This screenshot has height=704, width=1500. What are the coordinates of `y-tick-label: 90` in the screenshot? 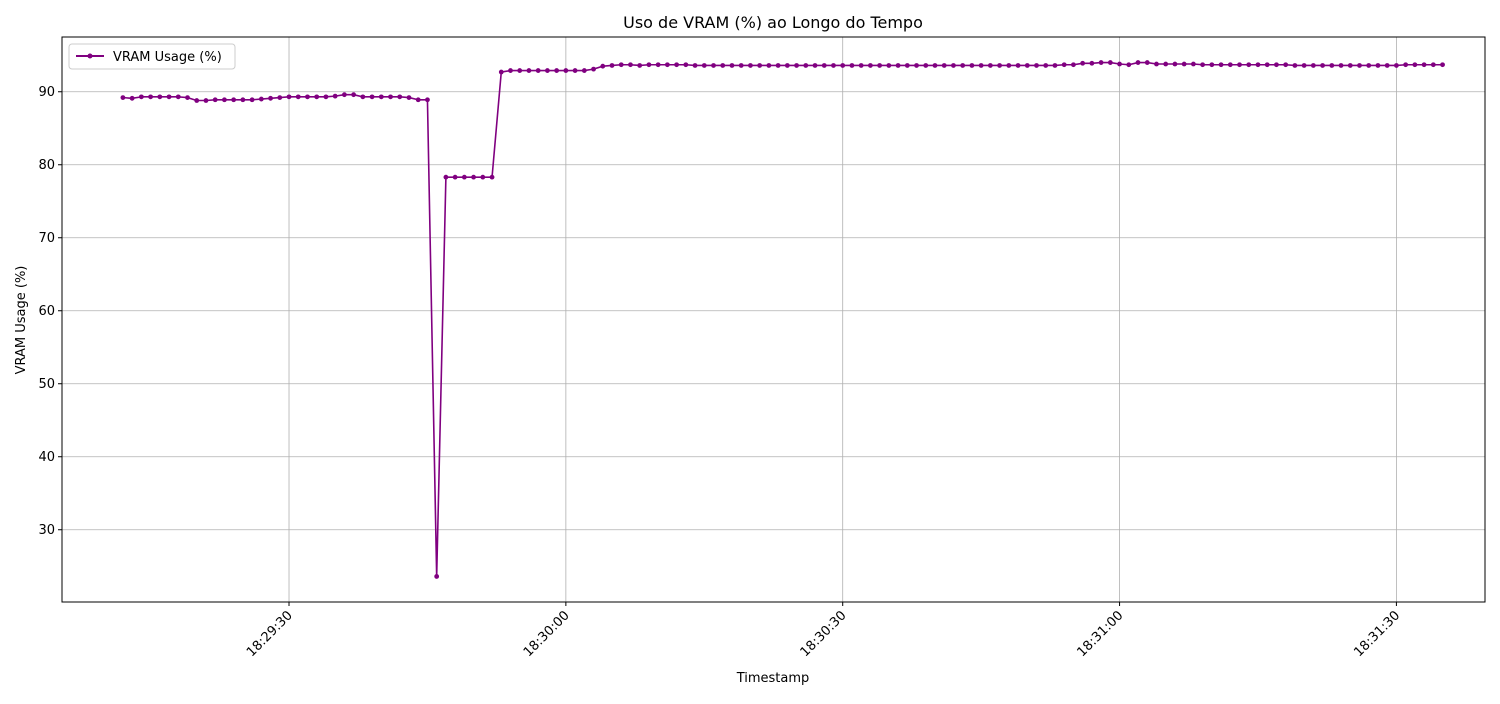 It's located at (46, 92).